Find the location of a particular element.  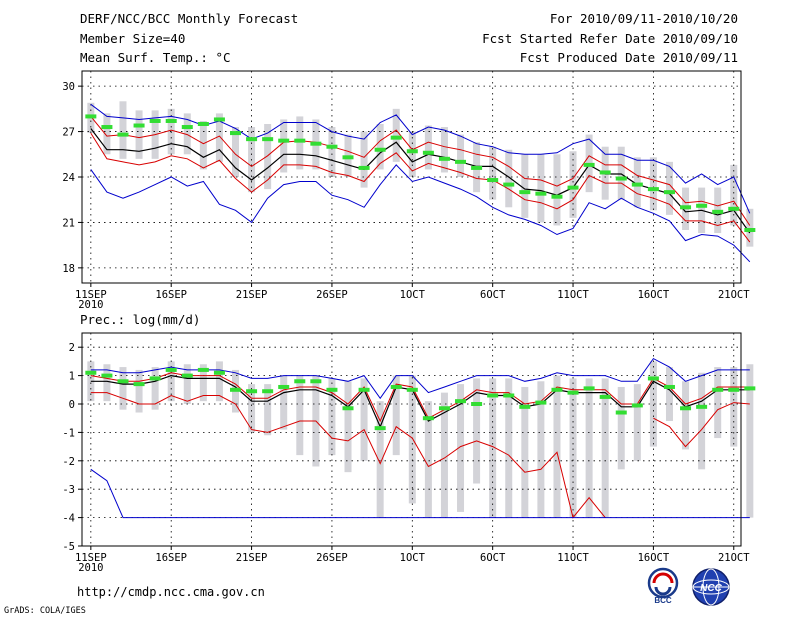

bcc-logo: BCC is located at coordinates (663, 586).